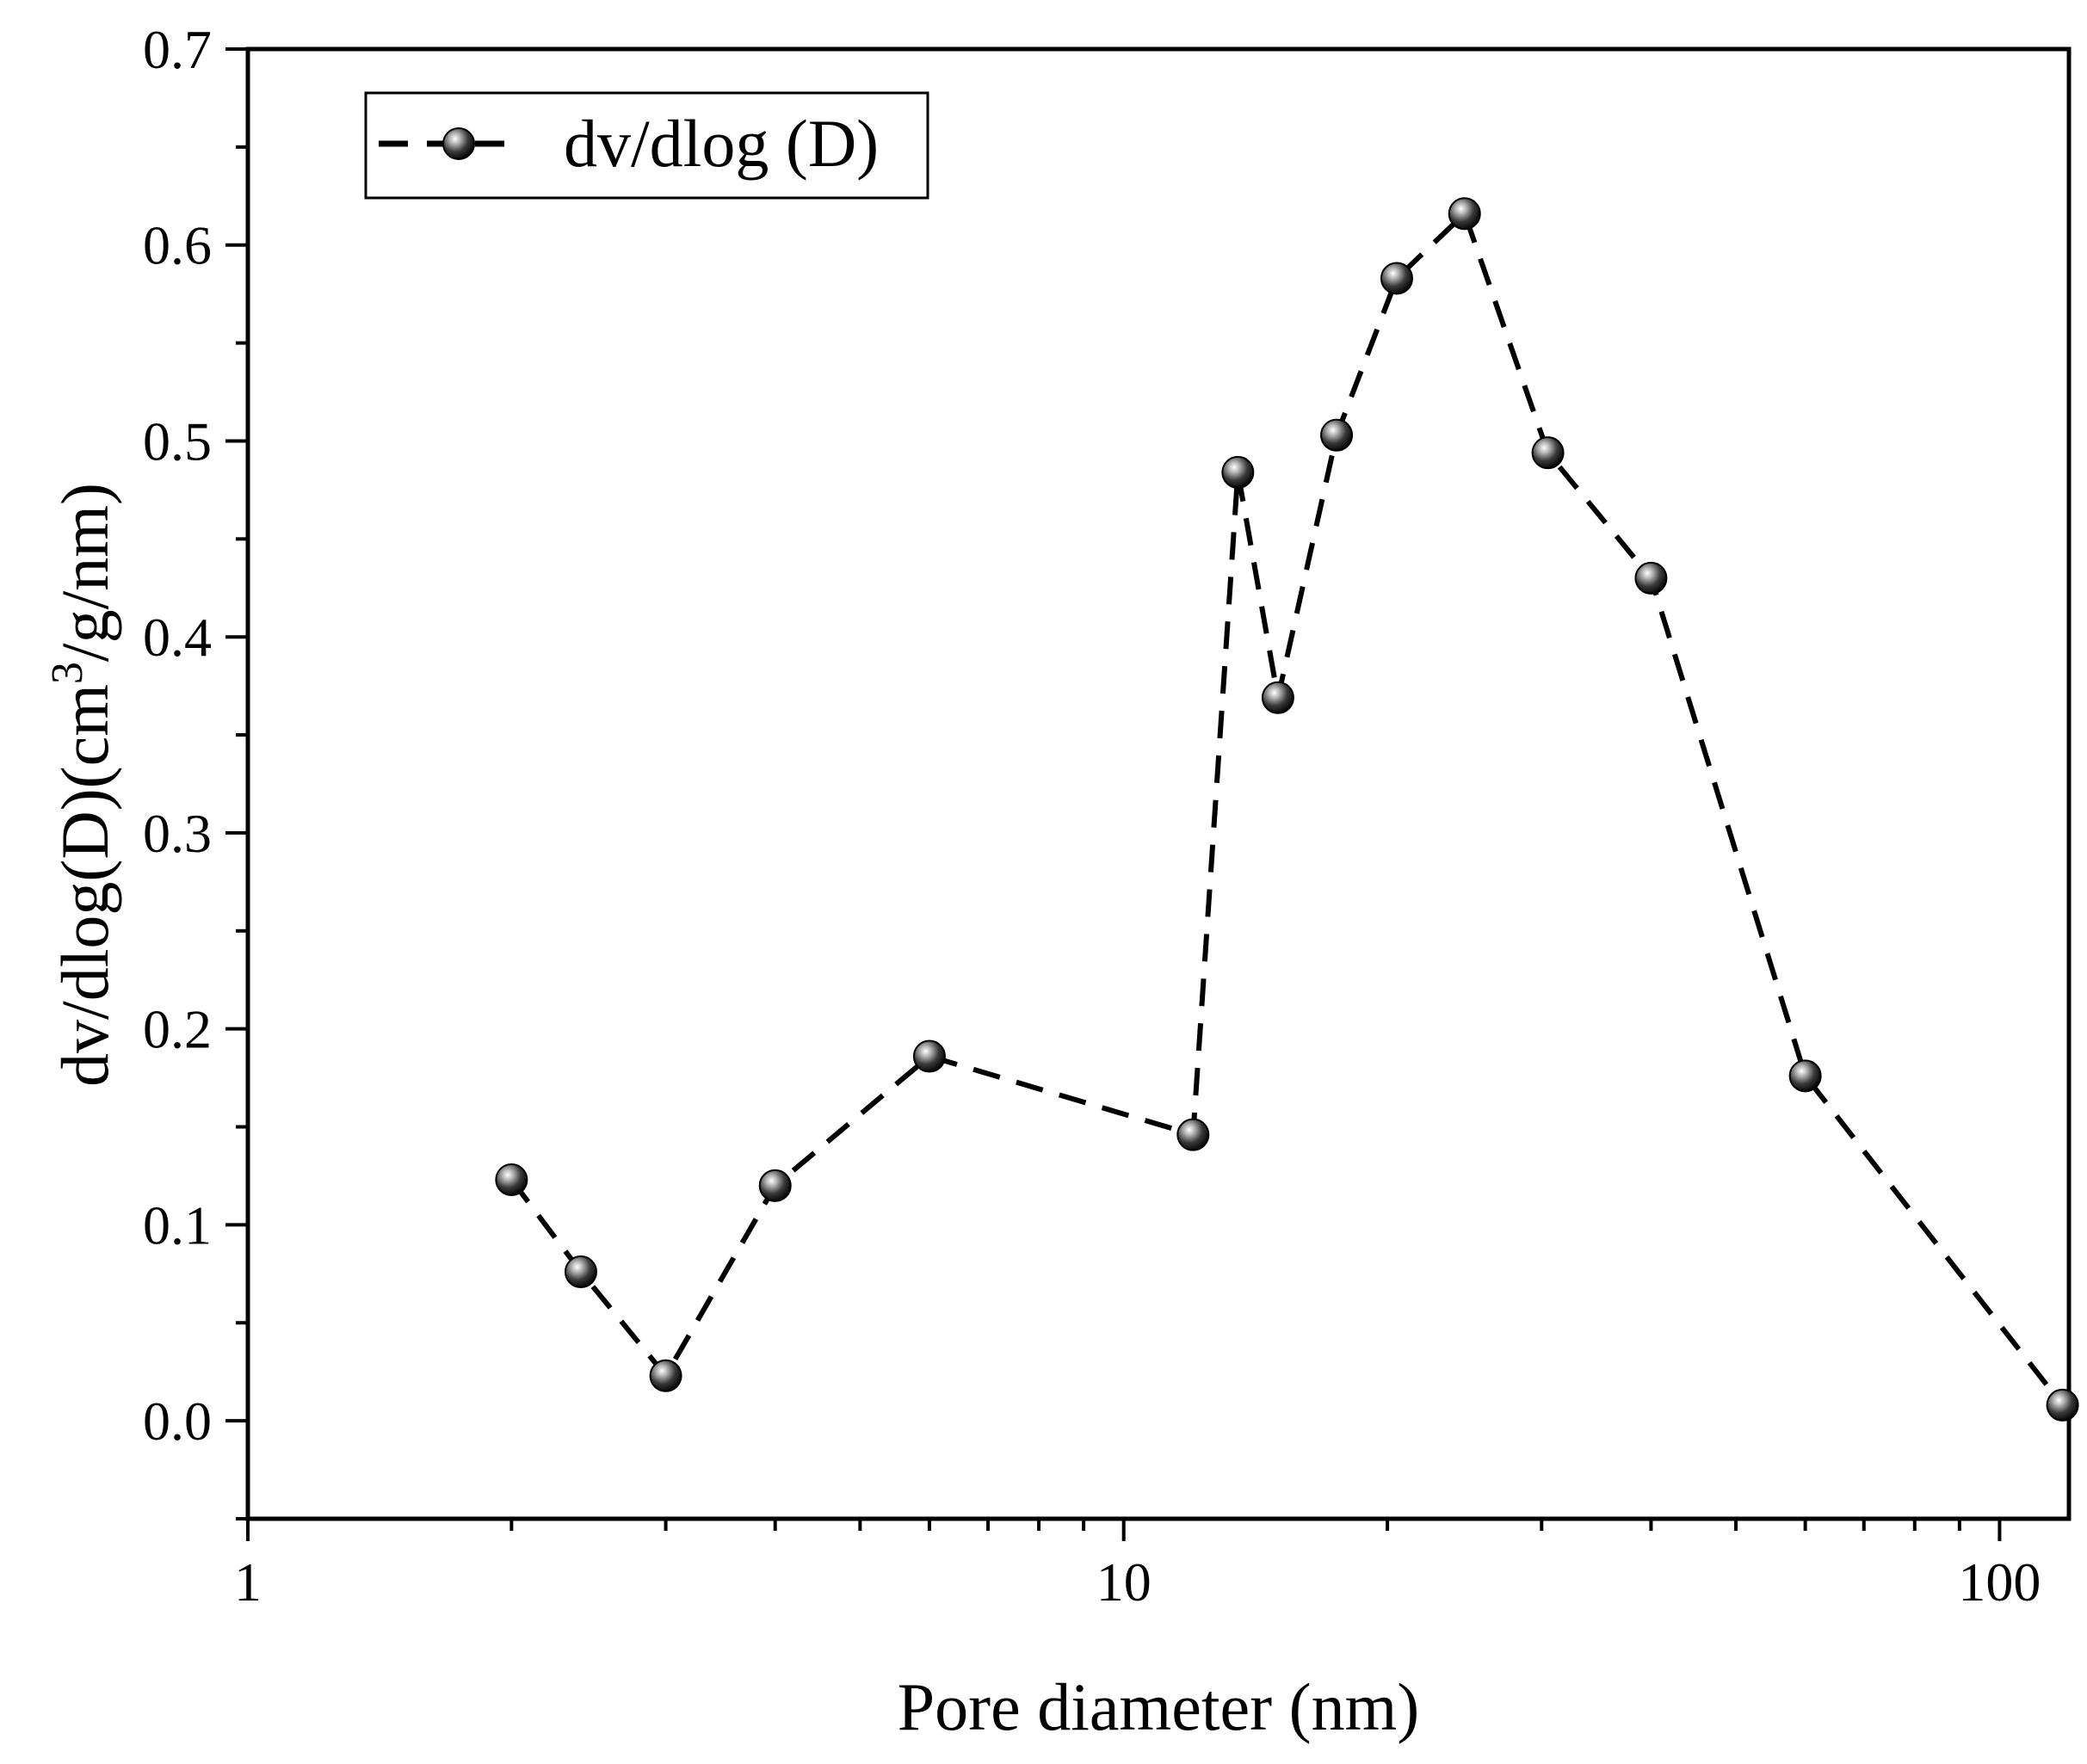  What do you see at coordinates (1158, 1706) in the screenshot?
I see `x-axis-title: Pore diameter (nm)` at bounding box center [1158, 1706].